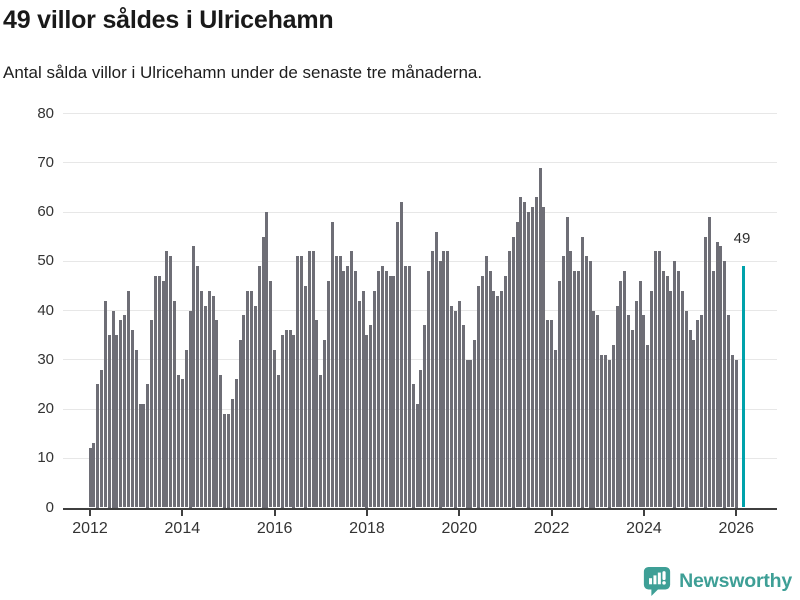 The height and width of the screenshot is (600, 800). Describe the element at coordinates (45, 261) in the screenshot. I see `y-axis-label-50: 50` at that location.